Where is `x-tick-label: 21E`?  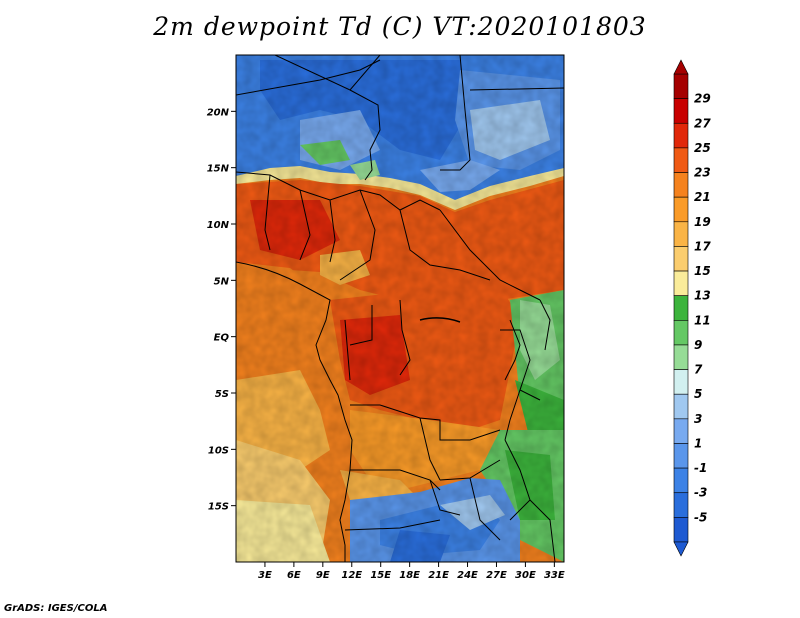 x-tick-label: 21E is located at coordinates (438, 575).